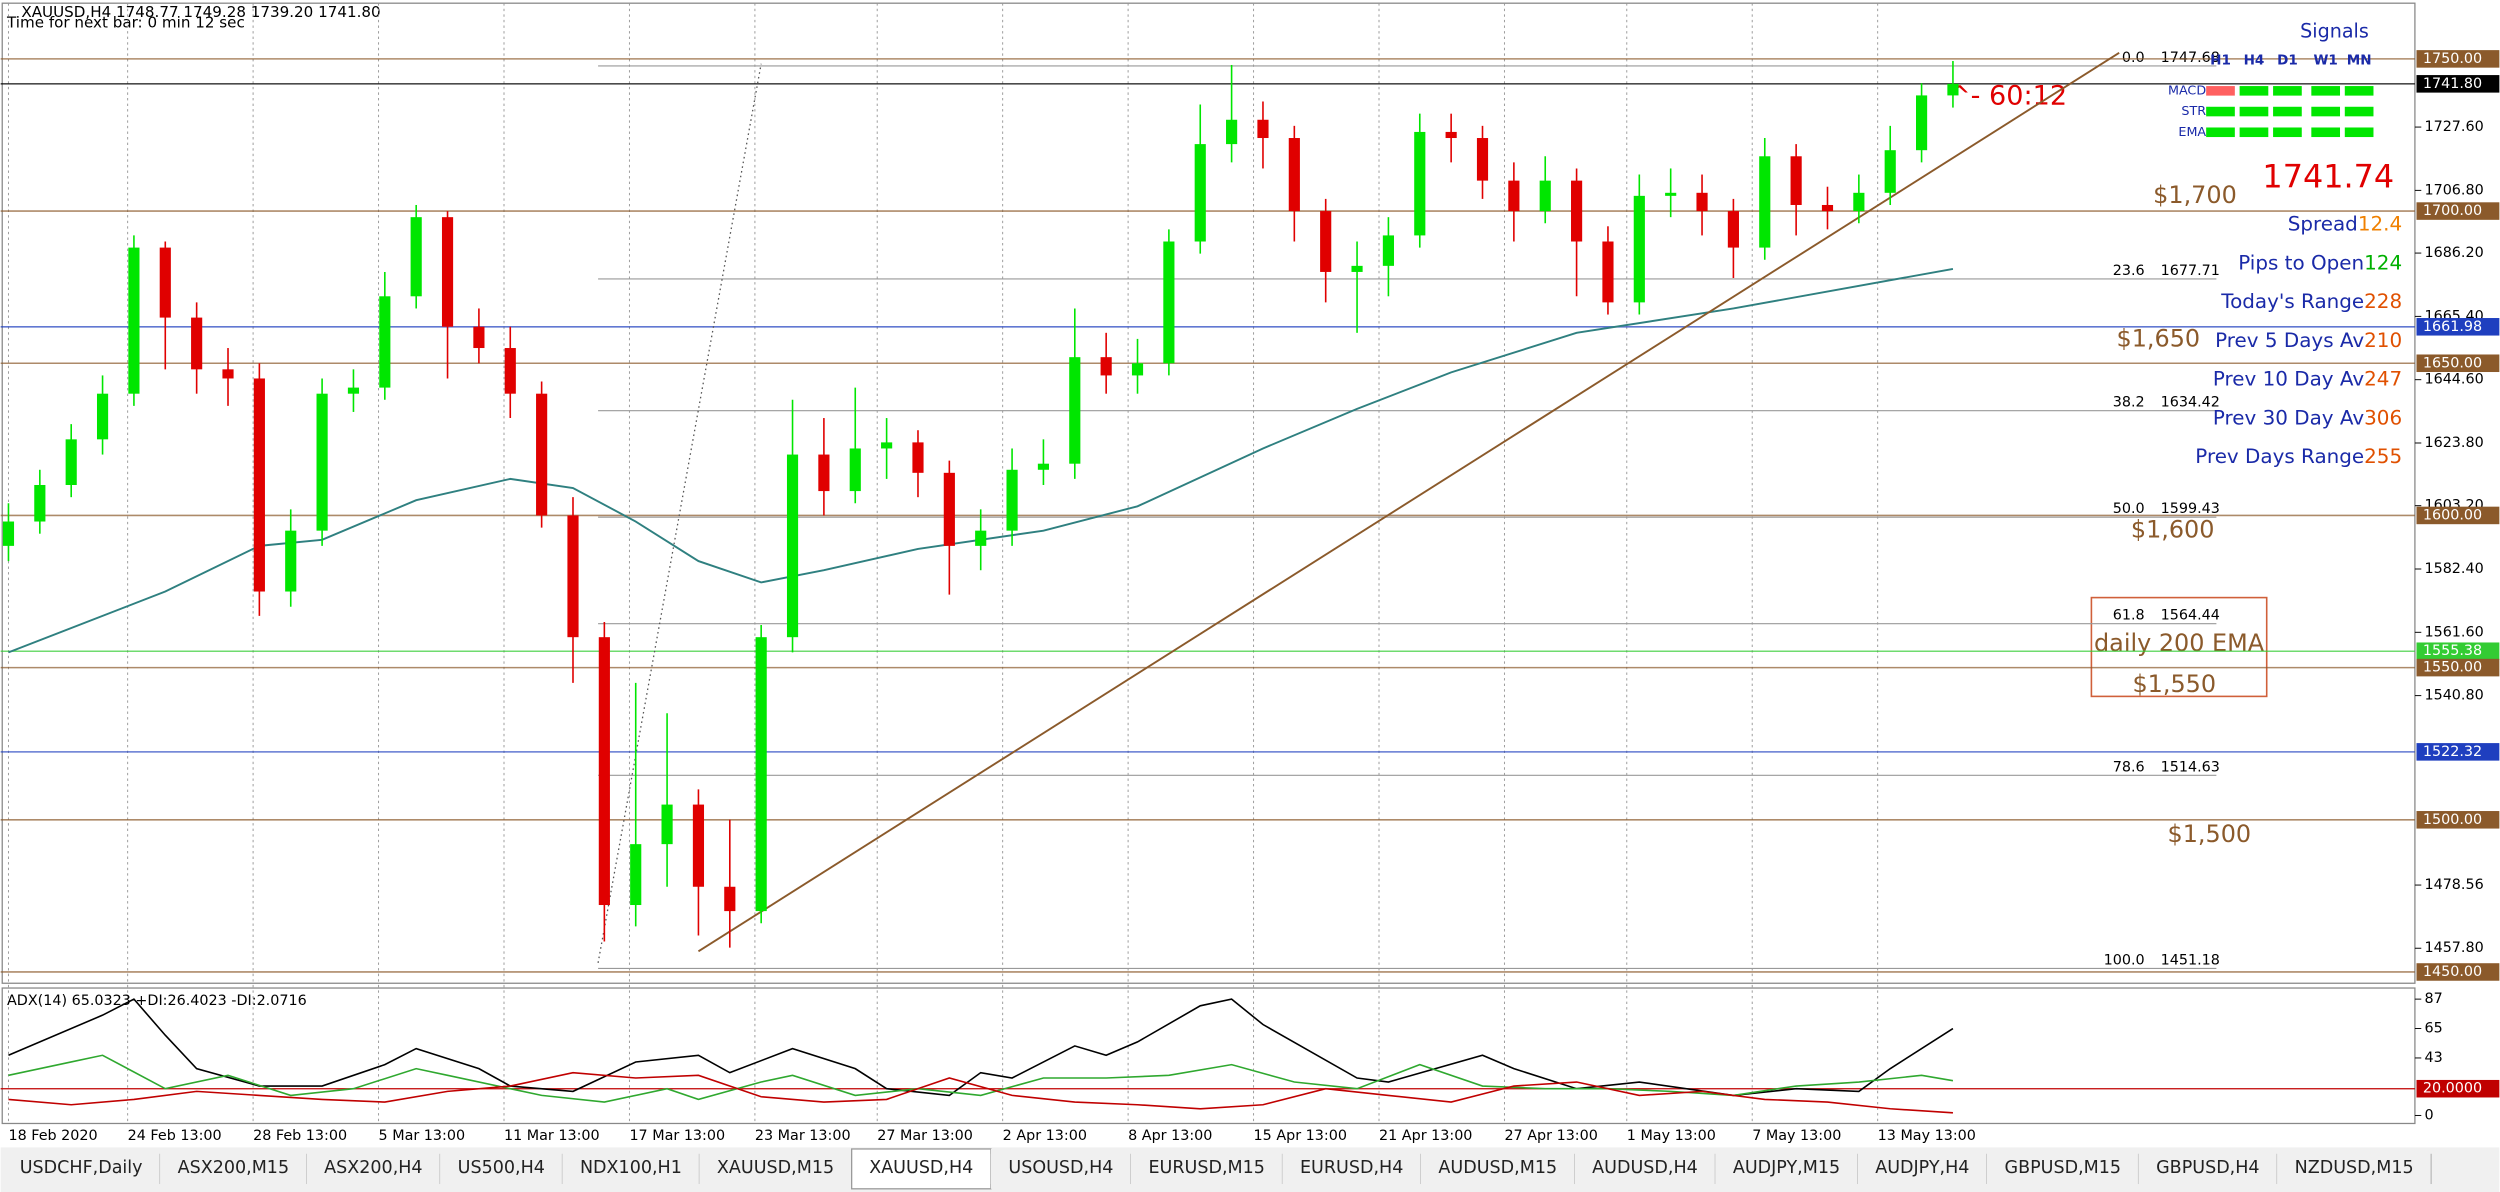 The width and height of the screenshot is (2500, 1192). I want to click on tab-label: NDX100,H1, so click(631, 1168).